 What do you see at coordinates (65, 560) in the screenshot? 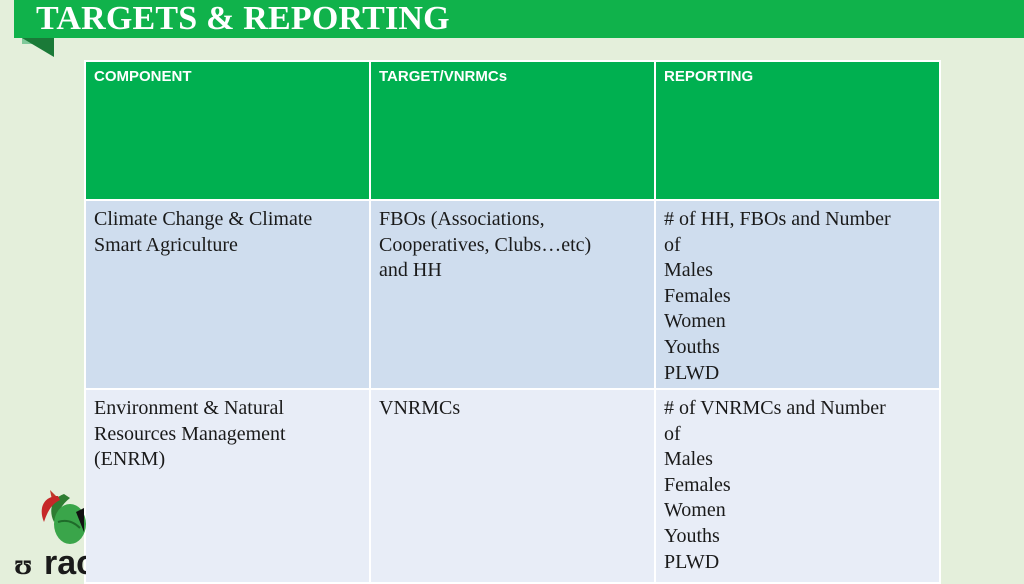
I see `logo-text: rac` at bounding box center [65, 560].